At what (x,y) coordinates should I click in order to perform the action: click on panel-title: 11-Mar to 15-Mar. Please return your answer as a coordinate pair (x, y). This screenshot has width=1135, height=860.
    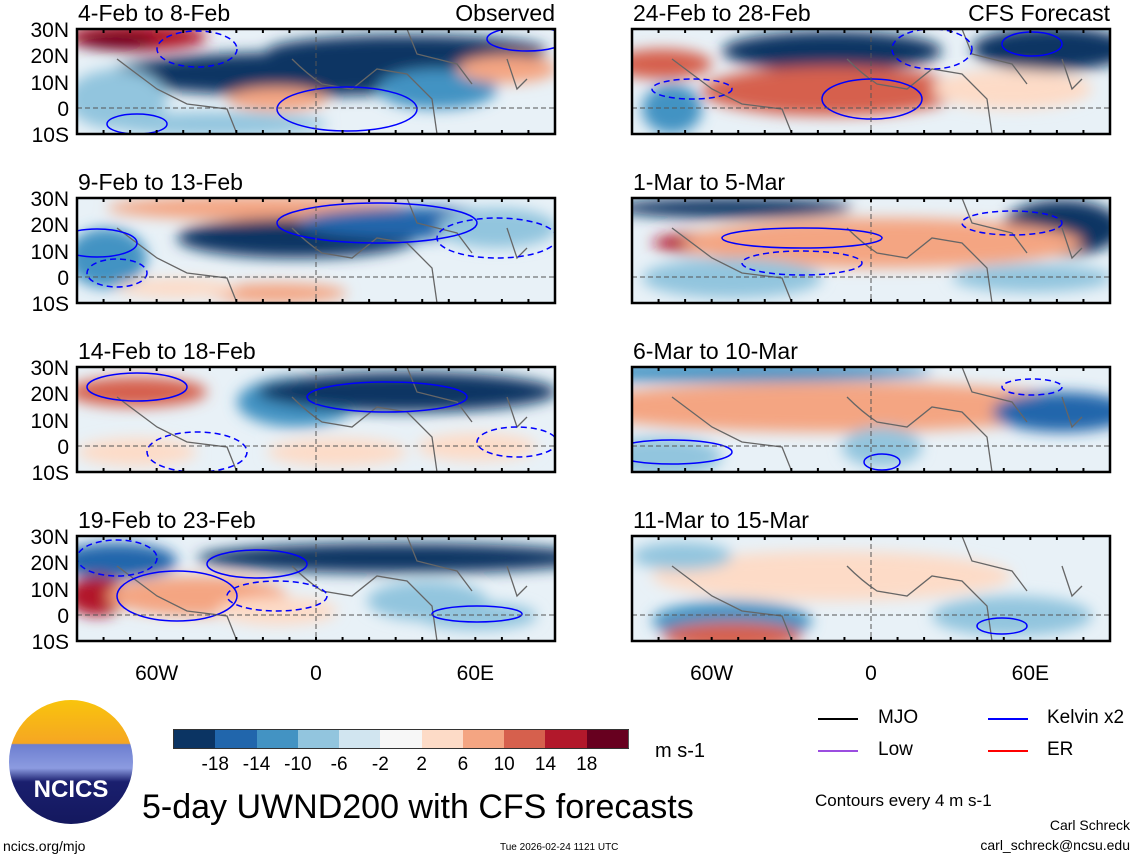
    Looking at the image, I should click on (721, 520).